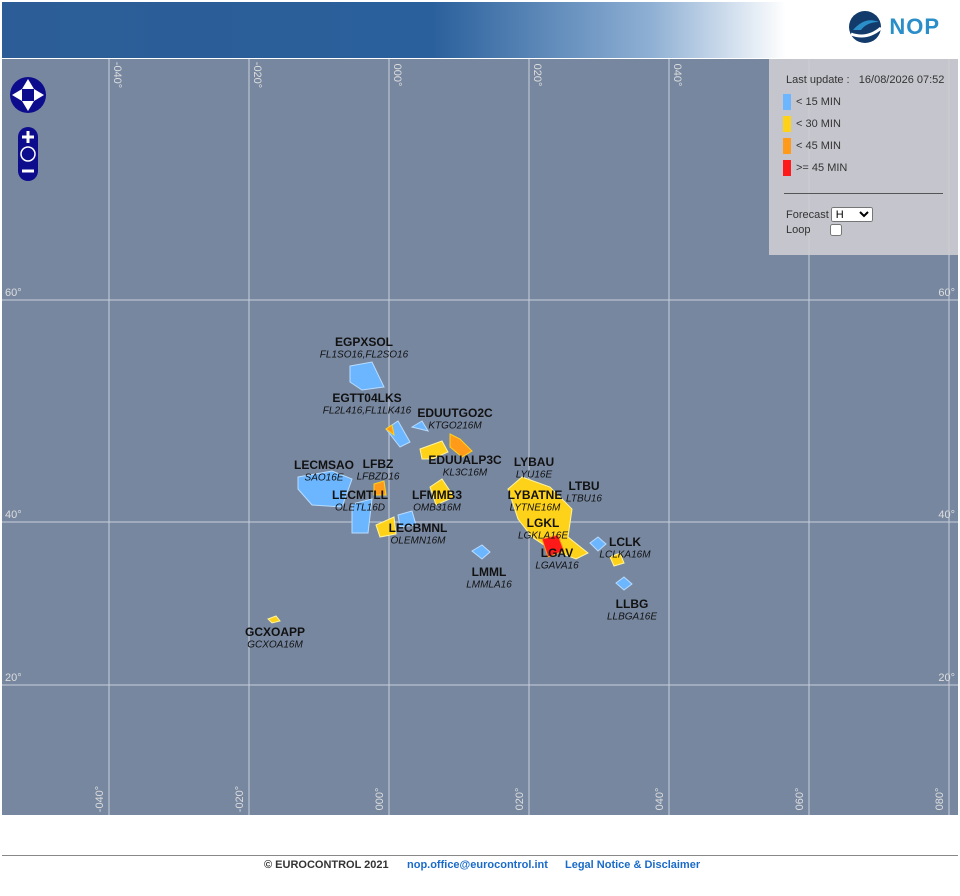  What do you see at coordinates (437, 508) in the screenshot?
I see `sector-code: OMB316M` at bounding box center [437, 508].